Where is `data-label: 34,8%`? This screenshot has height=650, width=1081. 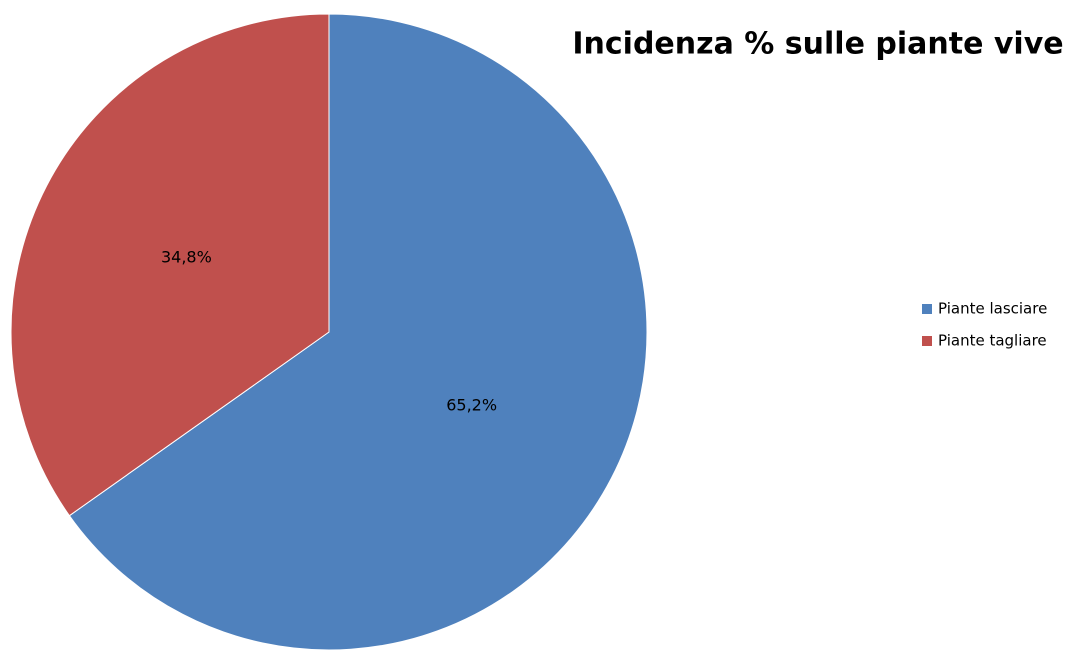
data-label: 34,8% is located at coordinates (186, 257).